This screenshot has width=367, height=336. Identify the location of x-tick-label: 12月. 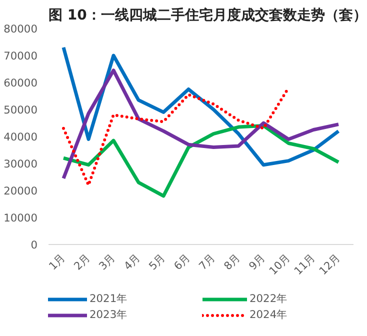
(330, 264).